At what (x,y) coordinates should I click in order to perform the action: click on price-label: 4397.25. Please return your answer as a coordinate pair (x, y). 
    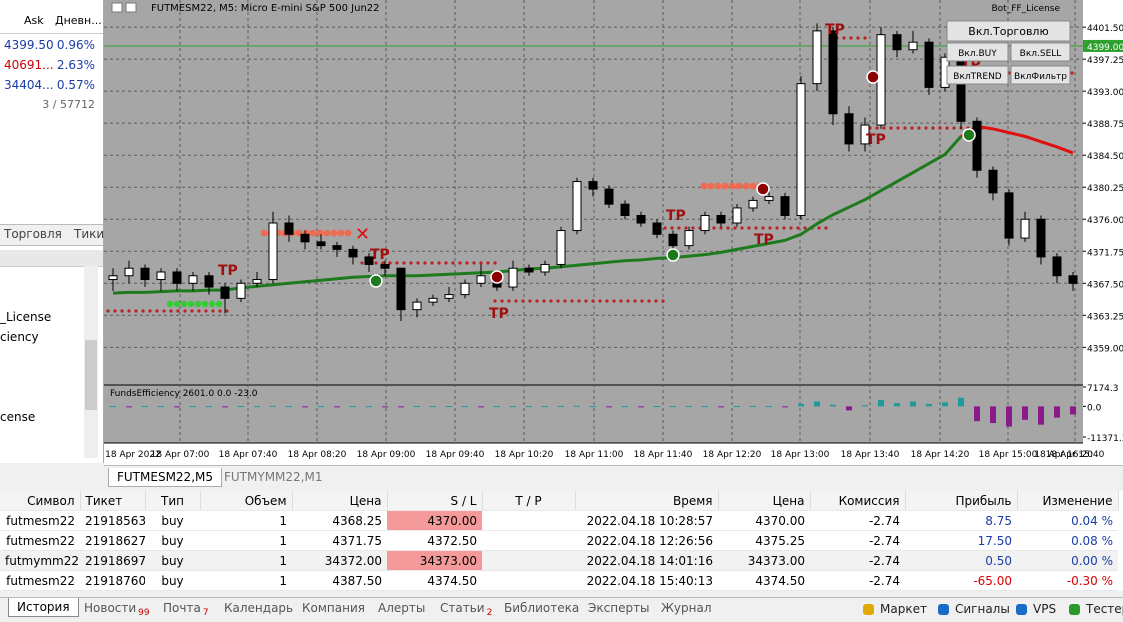
    Looking at the image, I should click on (1105, 61).